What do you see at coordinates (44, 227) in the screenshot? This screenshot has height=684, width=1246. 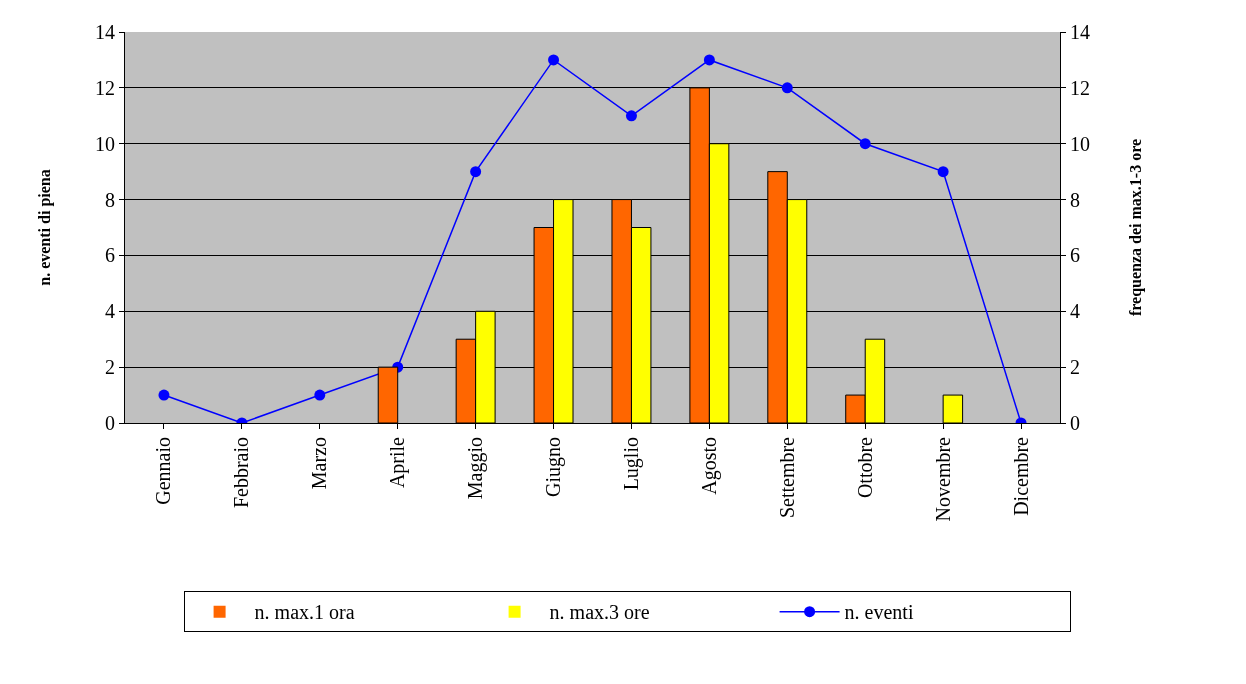 I see `y-axis-title: n. eventi di piena` at bounding box center [44, 227].